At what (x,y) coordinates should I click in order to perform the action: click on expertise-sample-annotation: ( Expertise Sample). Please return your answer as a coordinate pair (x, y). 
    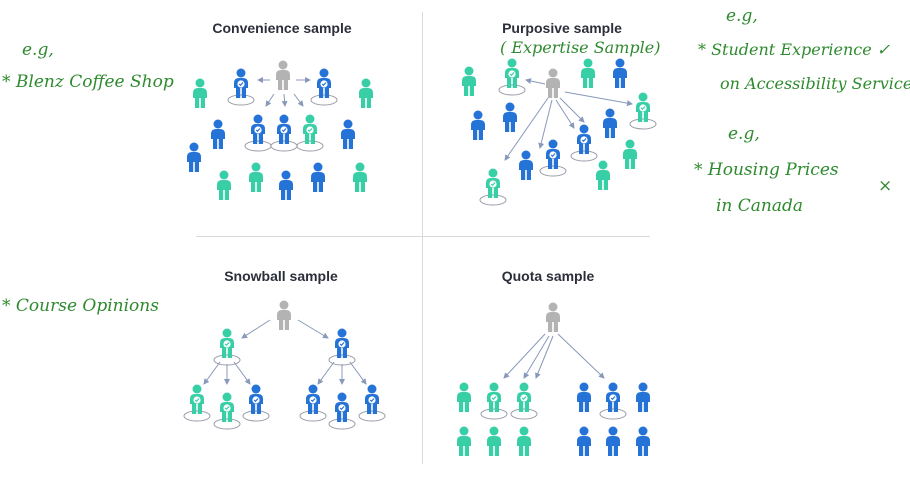
    Looking at the image, I should click on (580, 47).